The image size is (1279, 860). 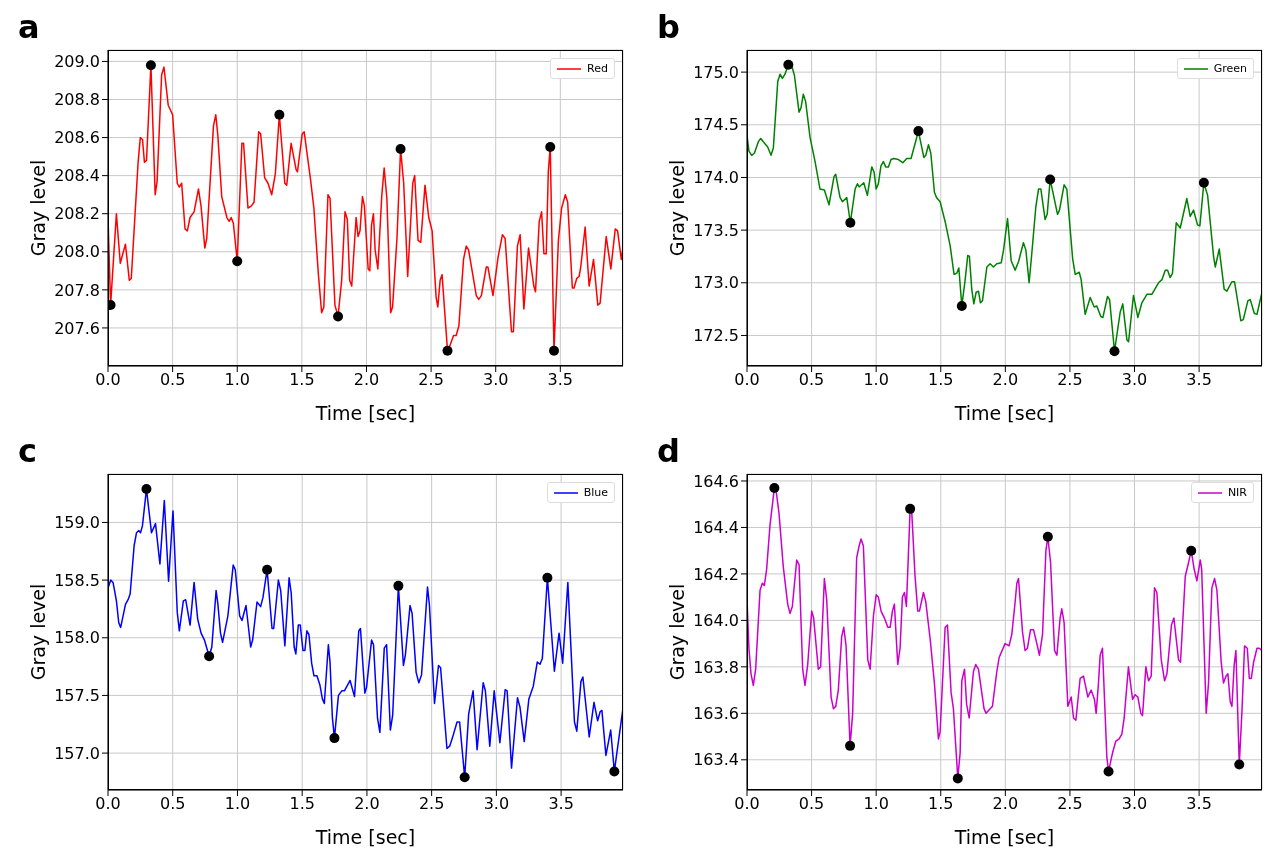 I want to click on y-tick-label: 209.0, so click(x=77, y=62).